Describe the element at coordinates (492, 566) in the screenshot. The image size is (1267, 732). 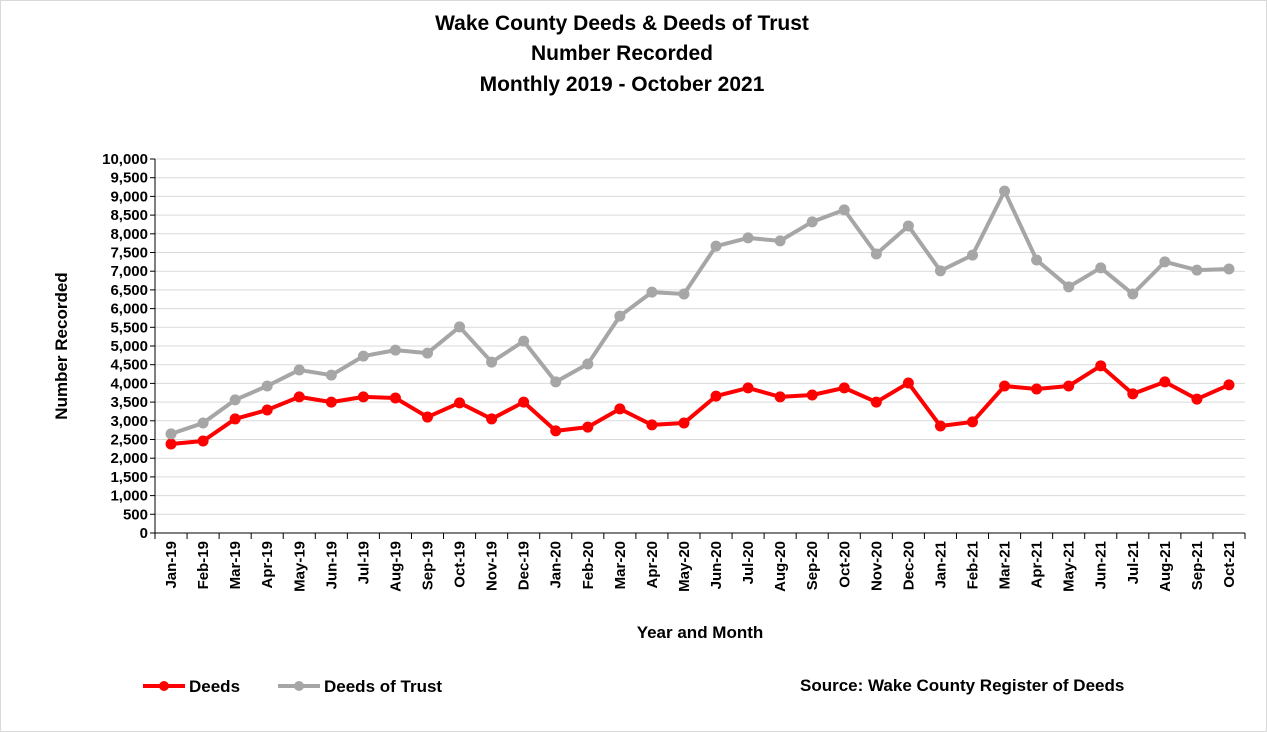
I see `x-tick-label: Nov-19` at that location.